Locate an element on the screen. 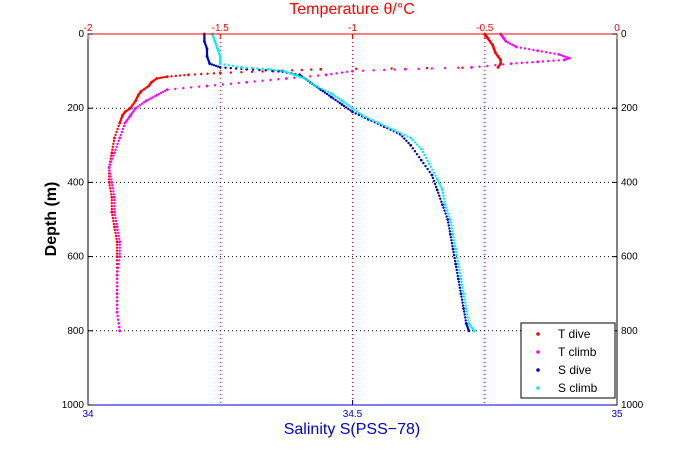 The image size is (681, 454). y-tick-label-right: 600 is located at coordinates (629, 257).